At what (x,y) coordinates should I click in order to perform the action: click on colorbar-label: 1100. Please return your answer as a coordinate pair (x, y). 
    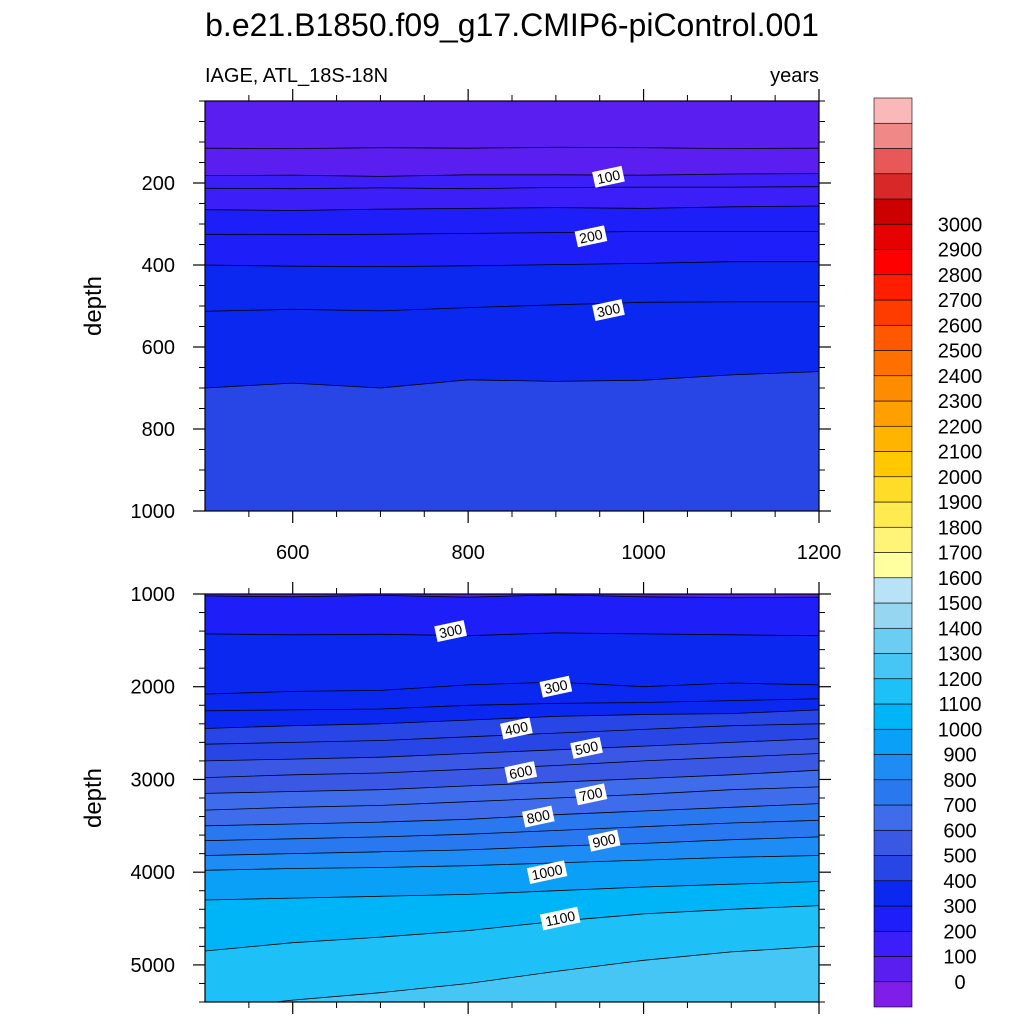
    Looking at the image, I should click on (959, 705).